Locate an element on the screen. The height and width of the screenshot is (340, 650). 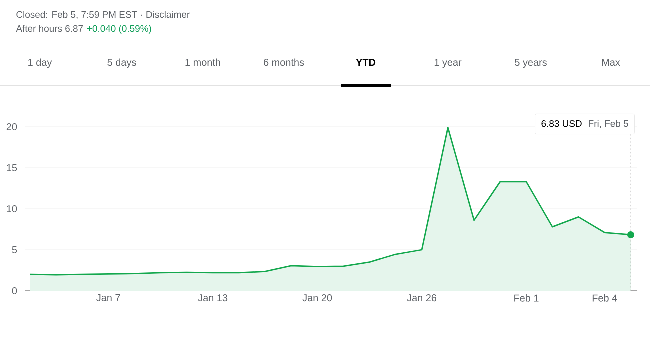
text: 1 day is located at coordinates (40, 63).